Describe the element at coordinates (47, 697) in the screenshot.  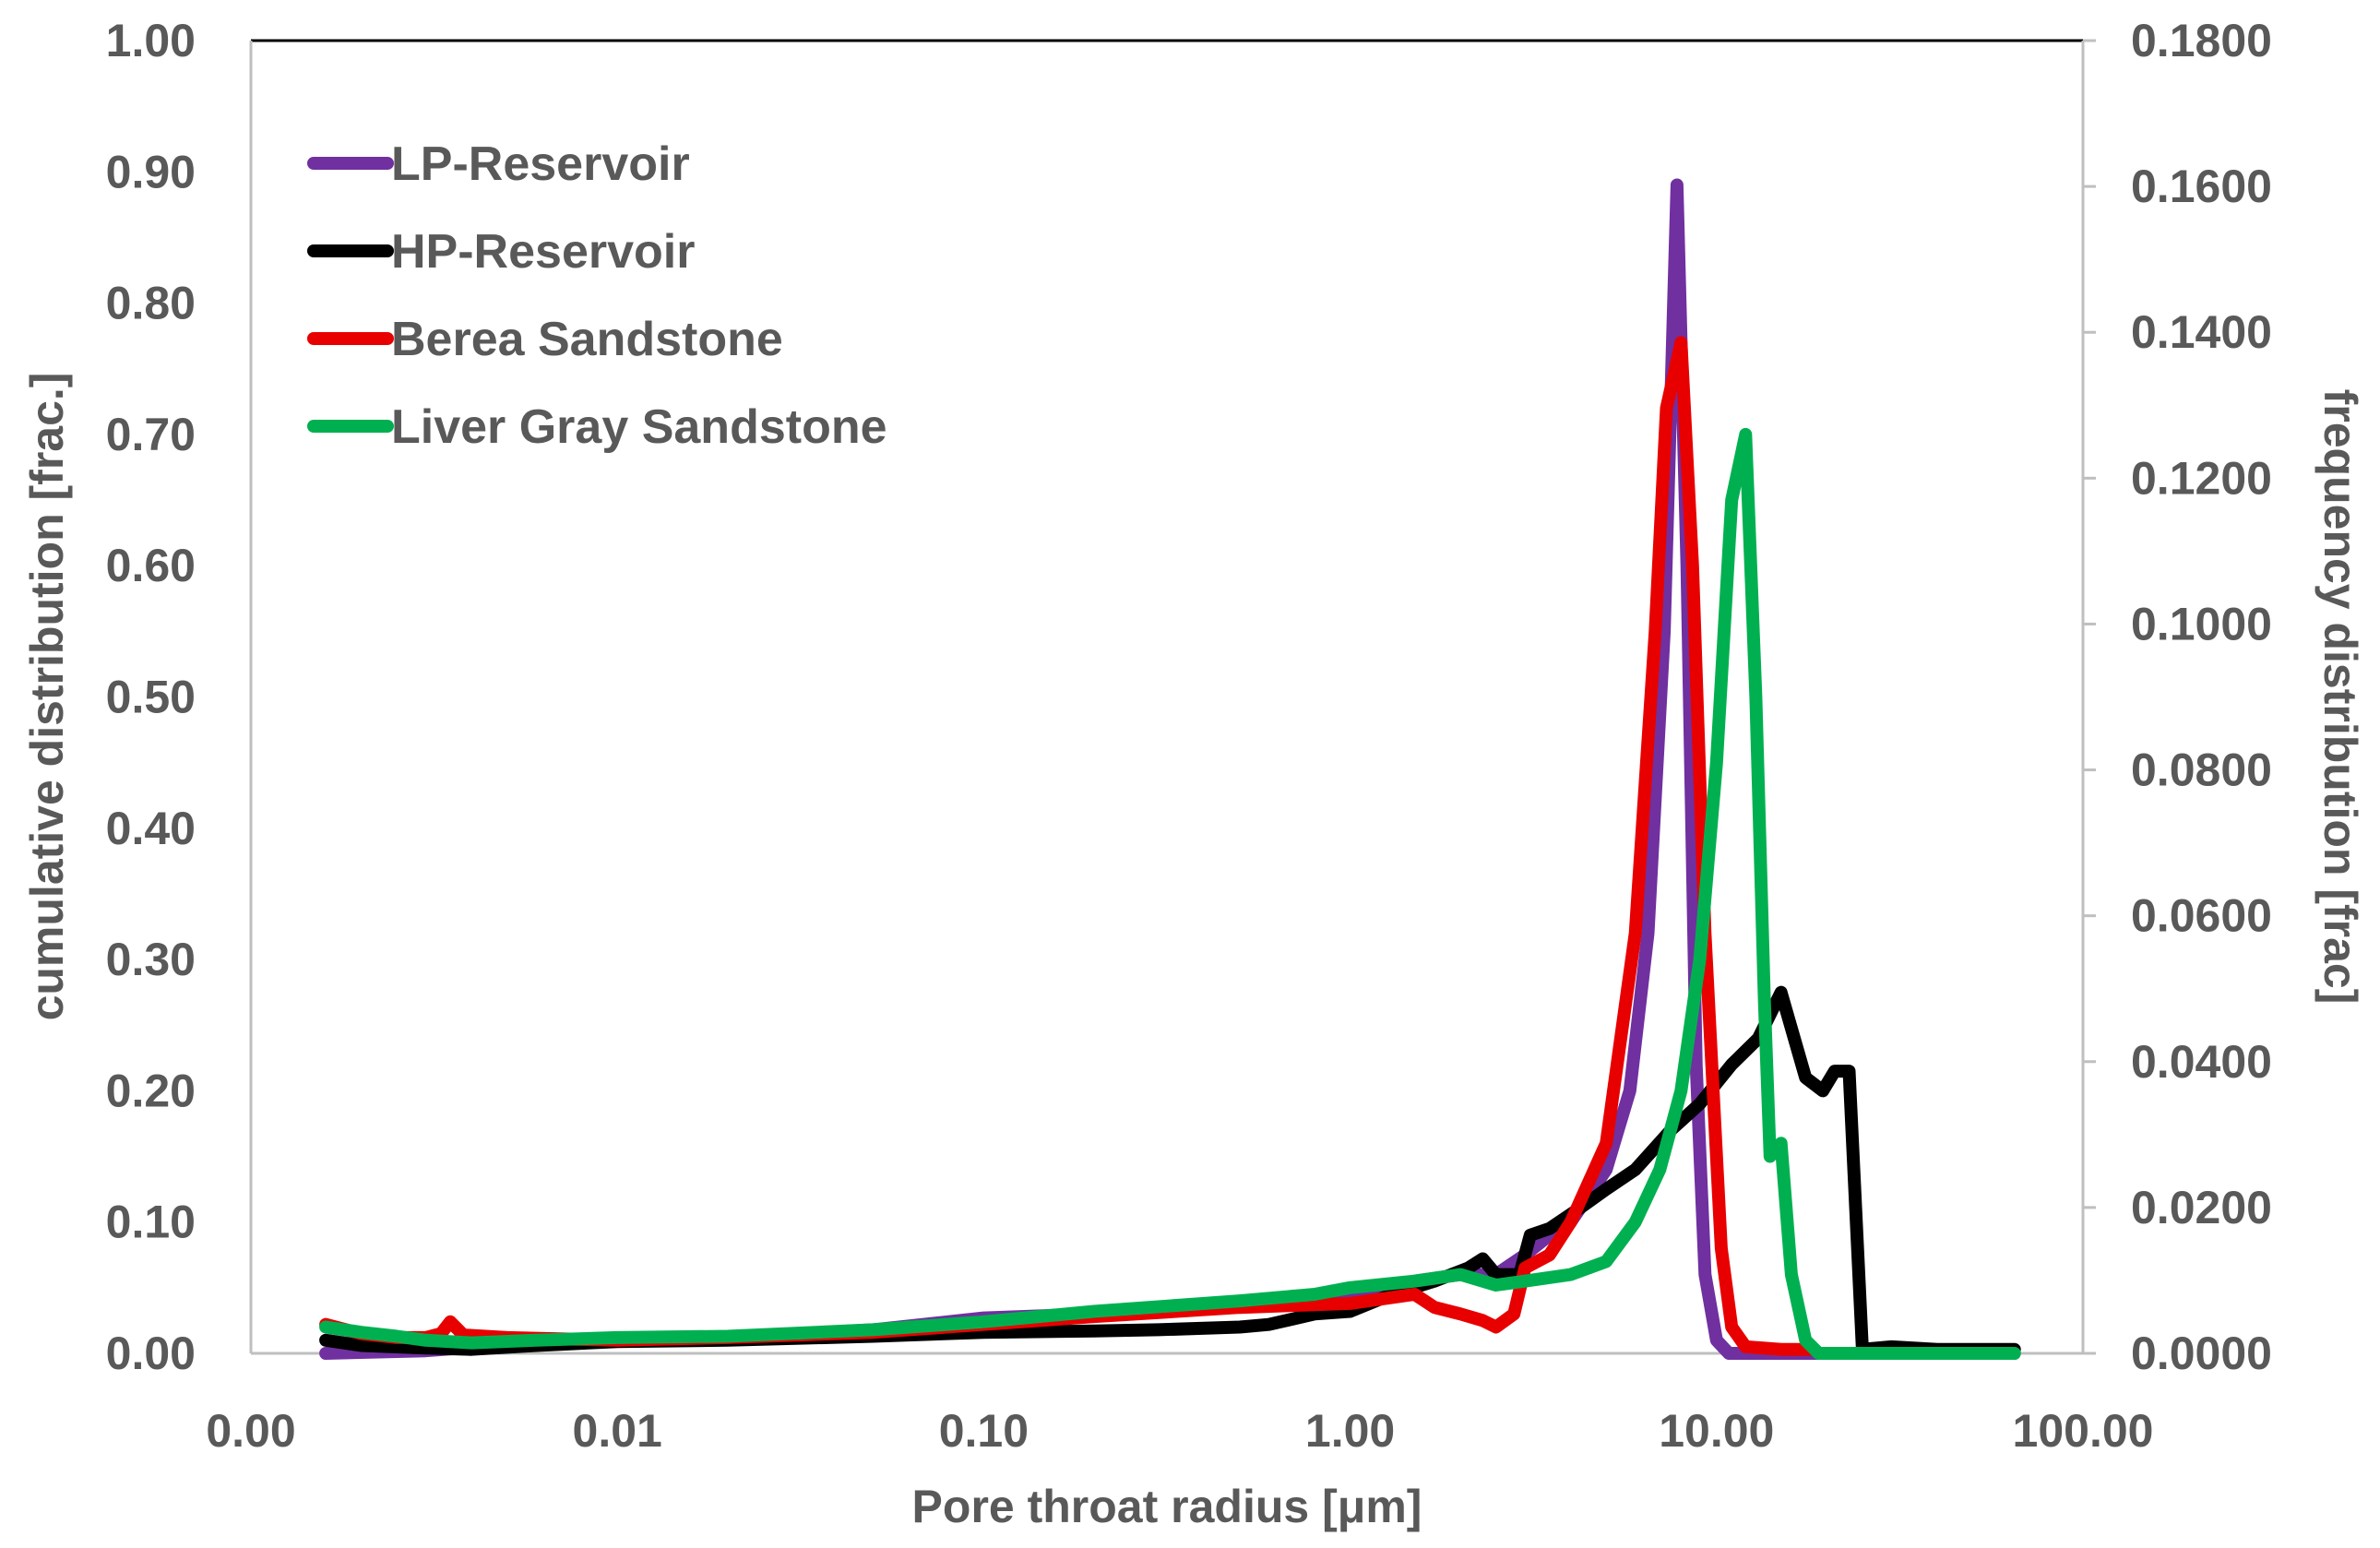
I see `y-axis-title: cumulative distribution [frac.]` at that location.